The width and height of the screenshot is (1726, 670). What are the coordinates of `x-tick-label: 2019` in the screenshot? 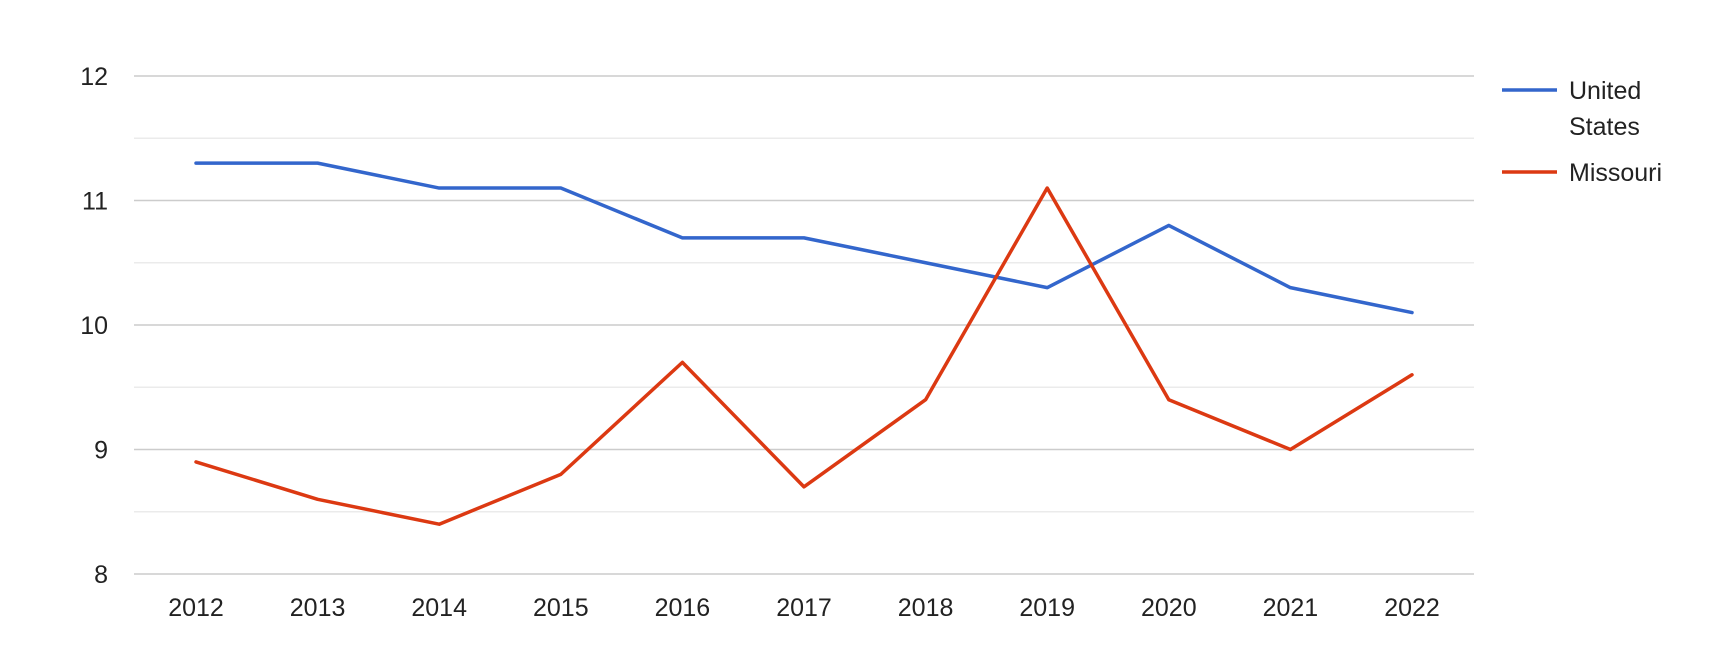 It's located at (1047, 608).